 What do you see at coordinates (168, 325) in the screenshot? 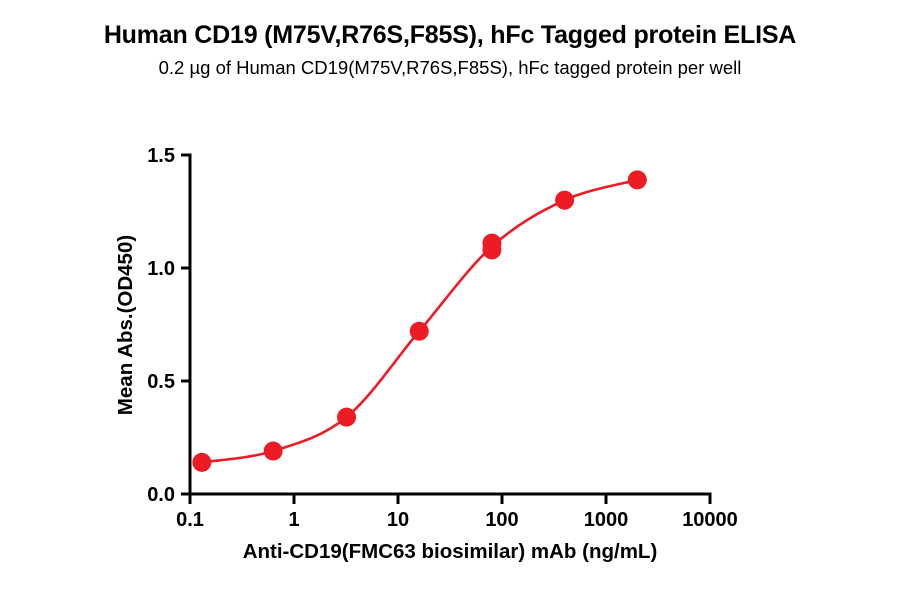
I see `y-axis-ticks: 0.0 0.5 1.0 1.5` at bounding box center [168, 325].